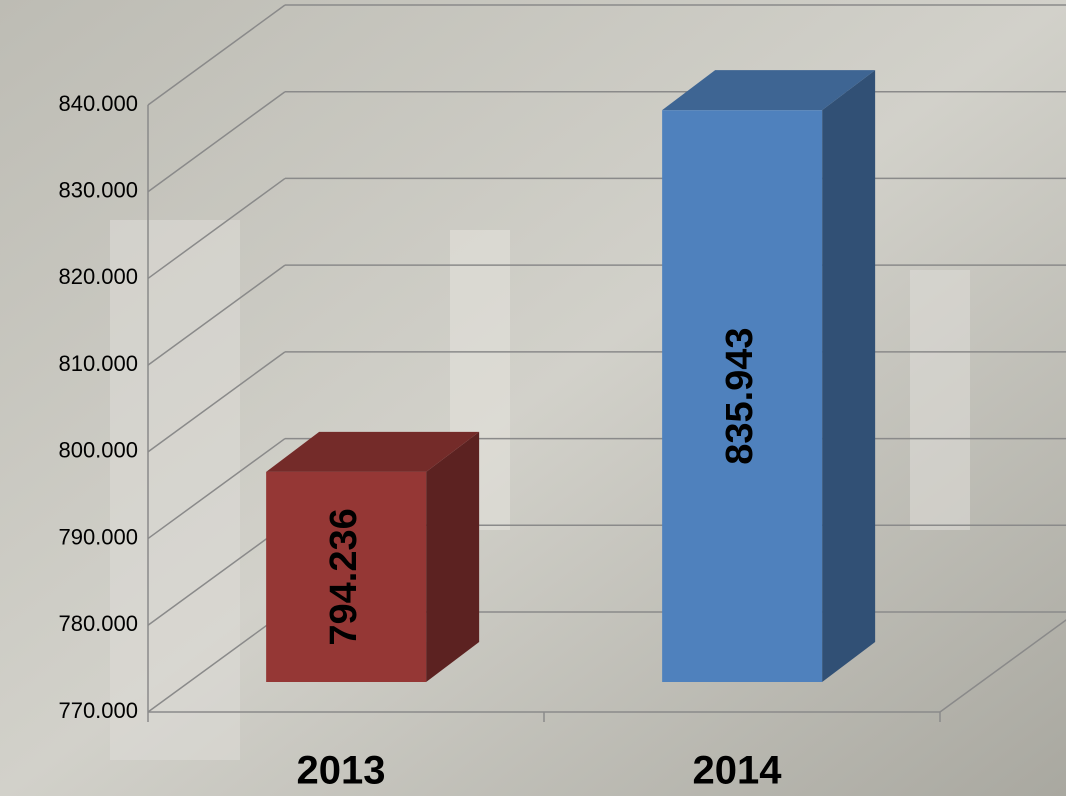 This screenshot has height=796, width=1066. What do you see at coordinates (98, 450) in the screenshot?
I see `y-tick-label: 800.000` at bounding box center [98, 450].